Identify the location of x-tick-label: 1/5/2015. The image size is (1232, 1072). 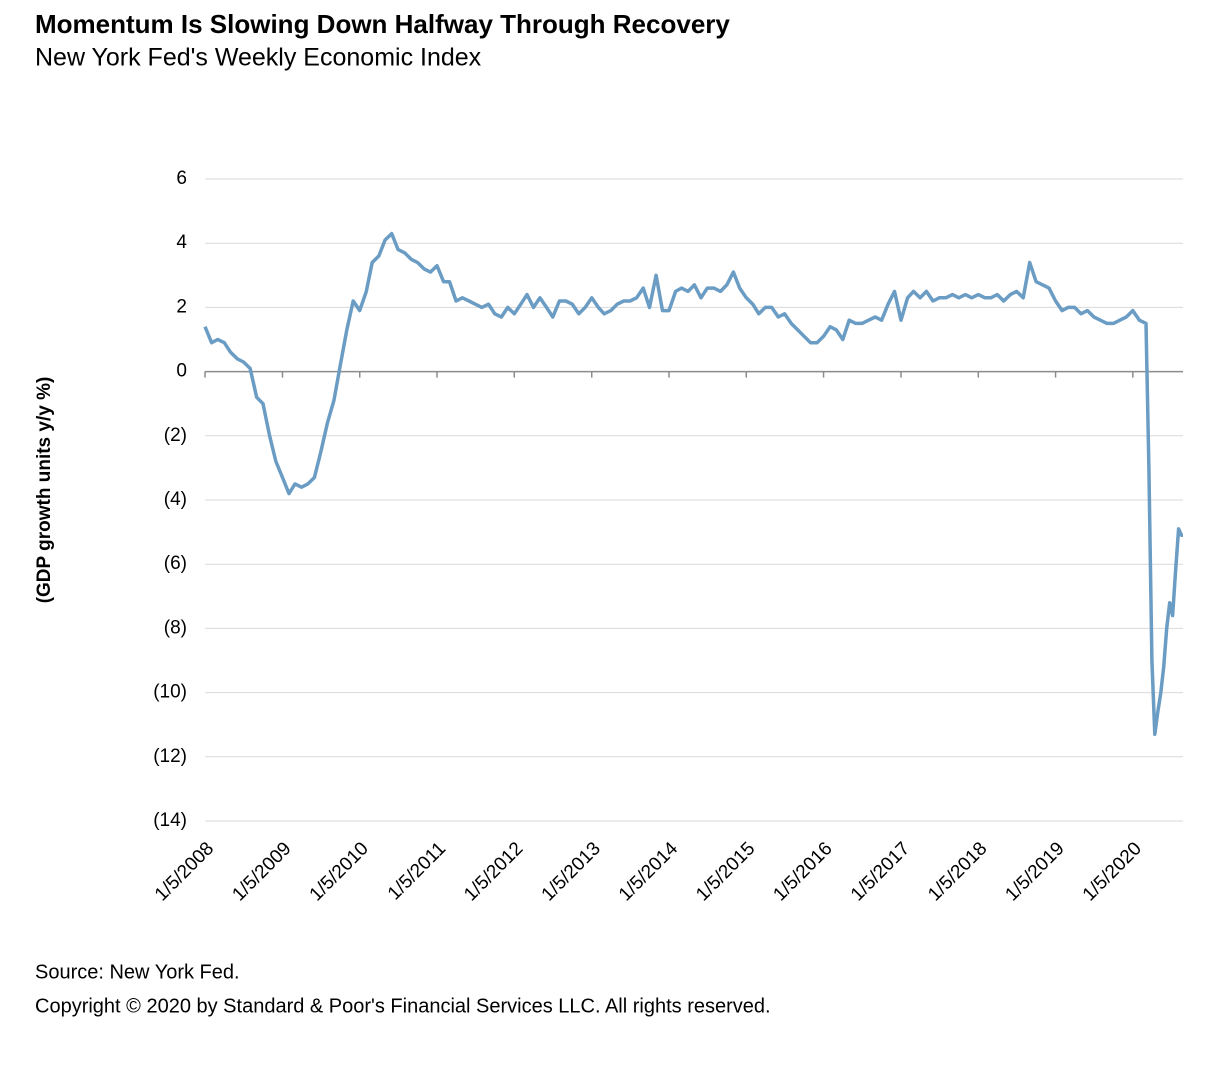
(725, 871).